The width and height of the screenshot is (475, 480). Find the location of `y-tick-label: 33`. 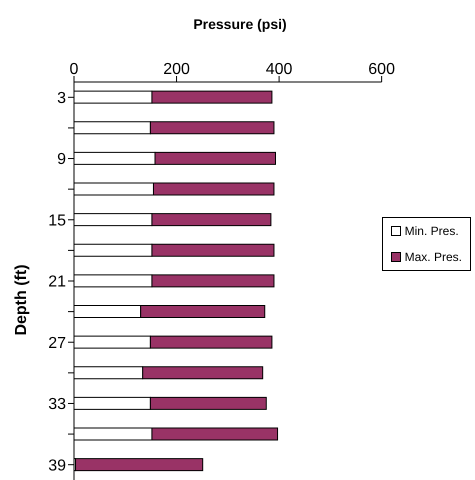

y-tick-label: 33 is located at coordinates (57, 405).